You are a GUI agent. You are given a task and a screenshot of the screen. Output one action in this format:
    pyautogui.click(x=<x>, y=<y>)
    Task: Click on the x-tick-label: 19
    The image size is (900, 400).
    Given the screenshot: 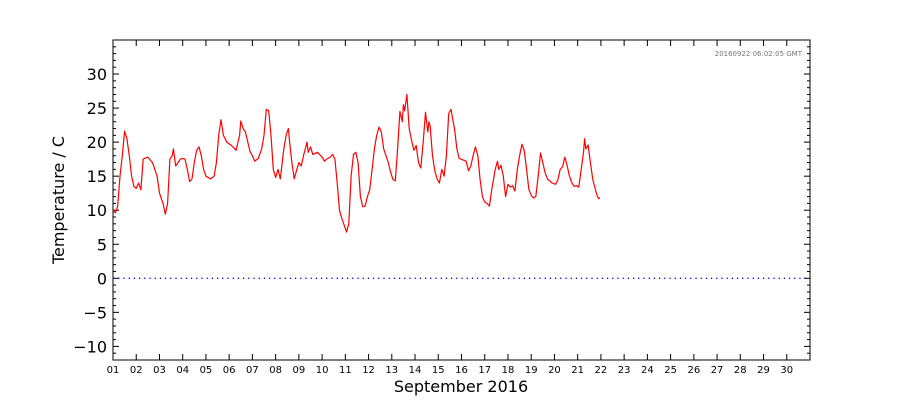 What is the action you would take?
    pyautogui.click(x=531, y=370)
    